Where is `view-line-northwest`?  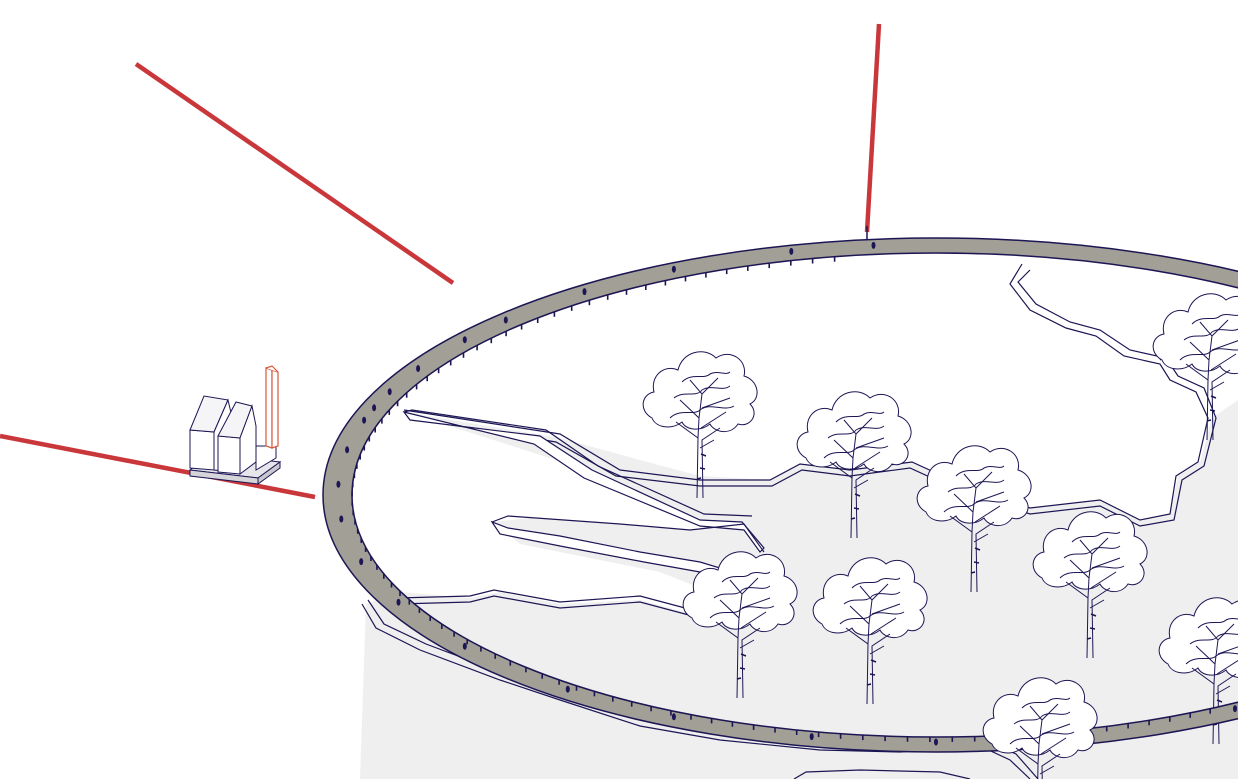
view-line-northwest is located at coordinates (294, 173).